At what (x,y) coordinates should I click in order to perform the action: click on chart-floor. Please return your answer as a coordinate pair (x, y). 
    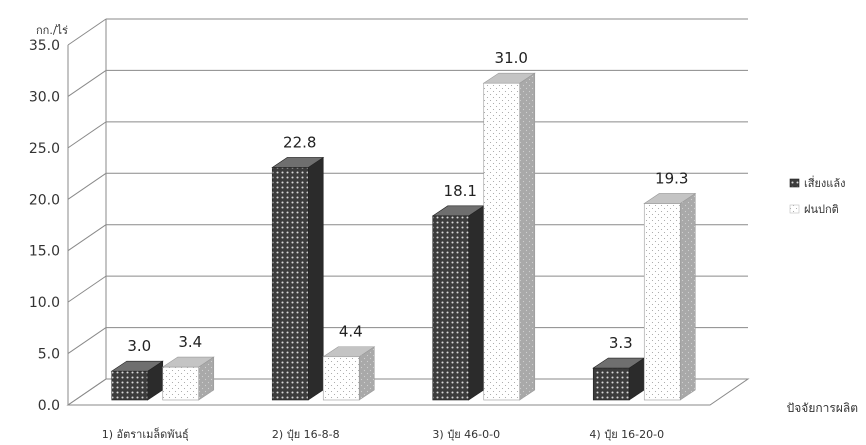
    Looking at the image, I should click on (408, 392).